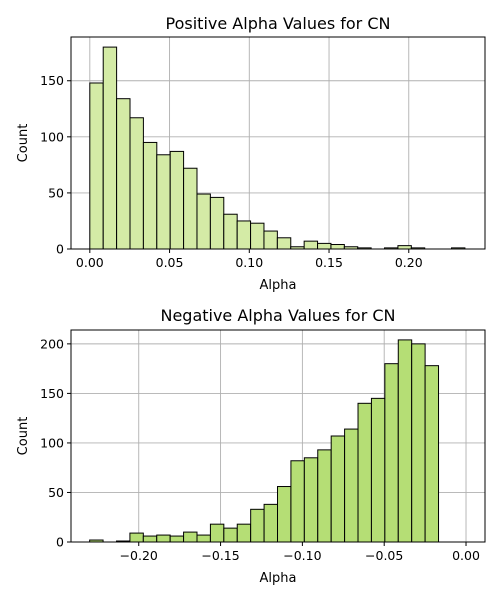 The image size is (500, 600). I want to click on x-tick-label: −0.10, so click(302, 555).